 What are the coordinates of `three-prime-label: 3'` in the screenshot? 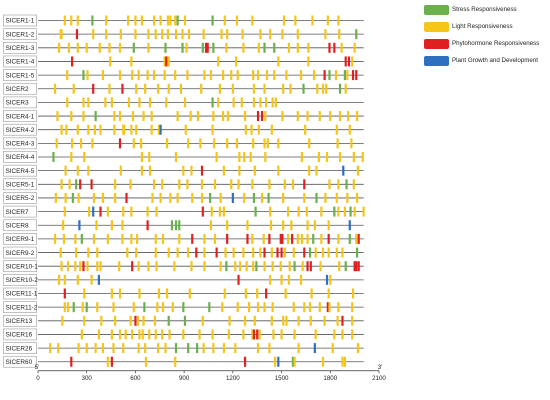 It's located at (380, 368).